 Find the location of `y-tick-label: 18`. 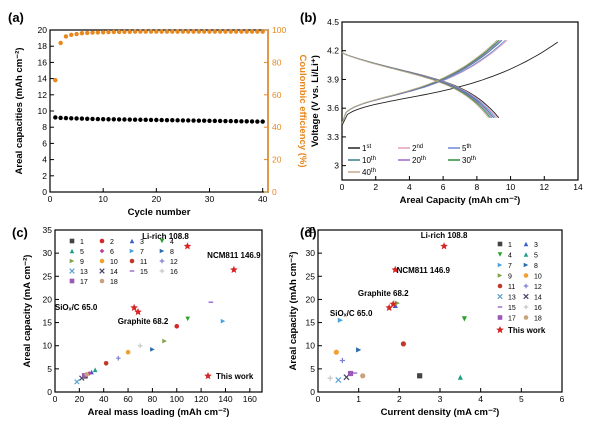

y-tick-label: 18 is located at coordinates (43, 46).